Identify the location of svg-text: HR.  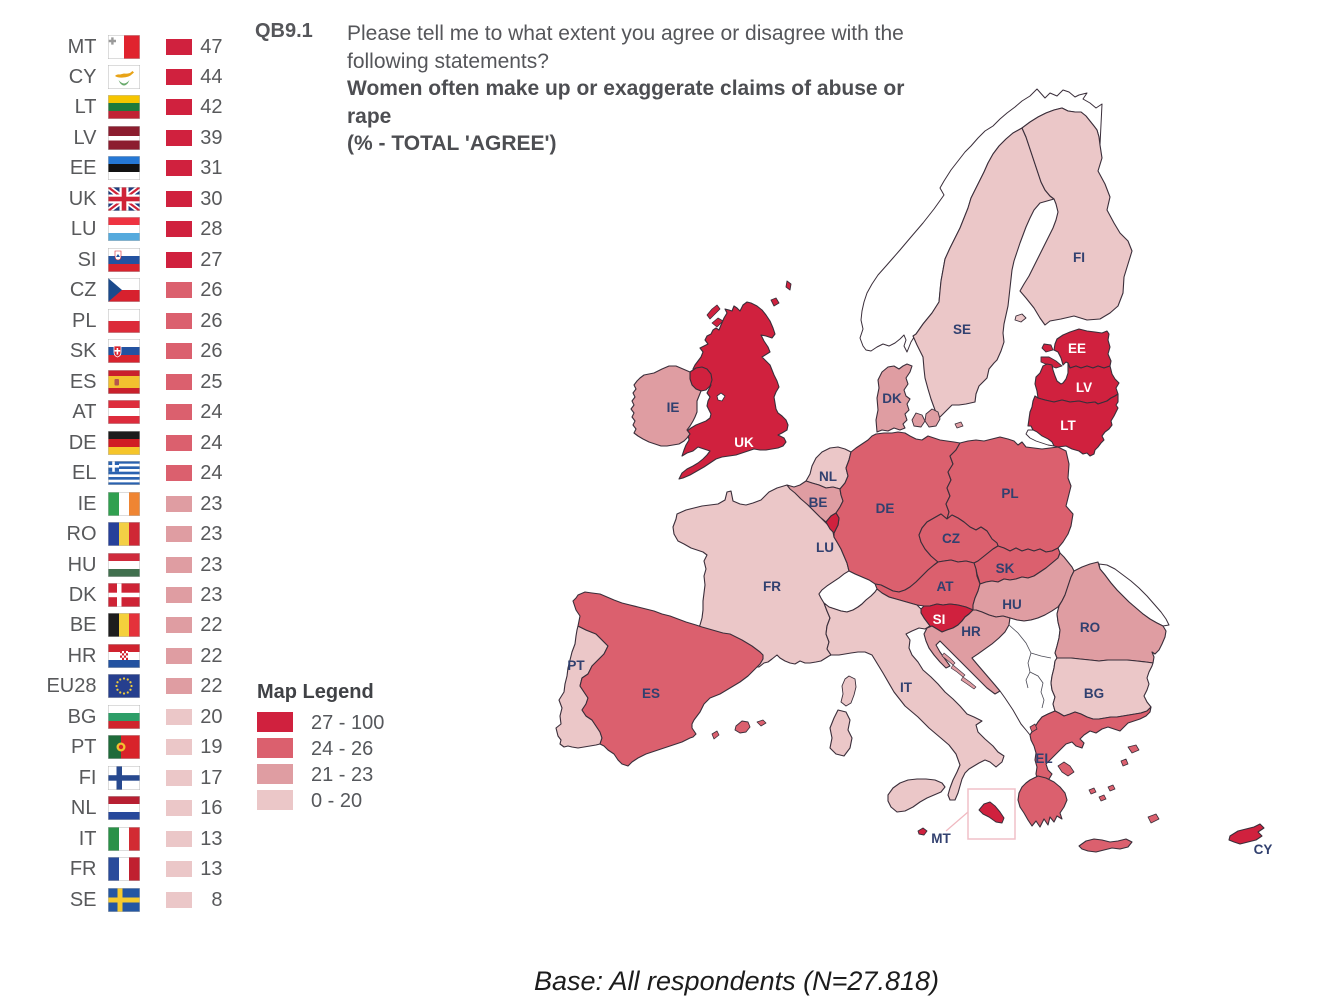
(971, 631).